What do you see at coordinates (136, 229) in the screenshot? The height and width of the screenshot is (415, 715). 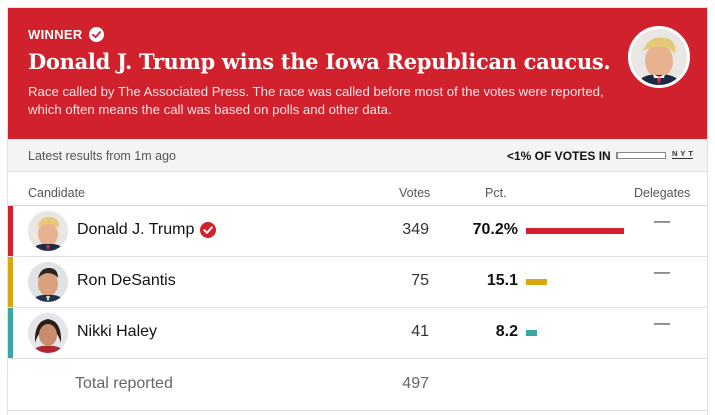 I see `candidate-name-text: Donald J. Trump` at bounding box center [136, 229].